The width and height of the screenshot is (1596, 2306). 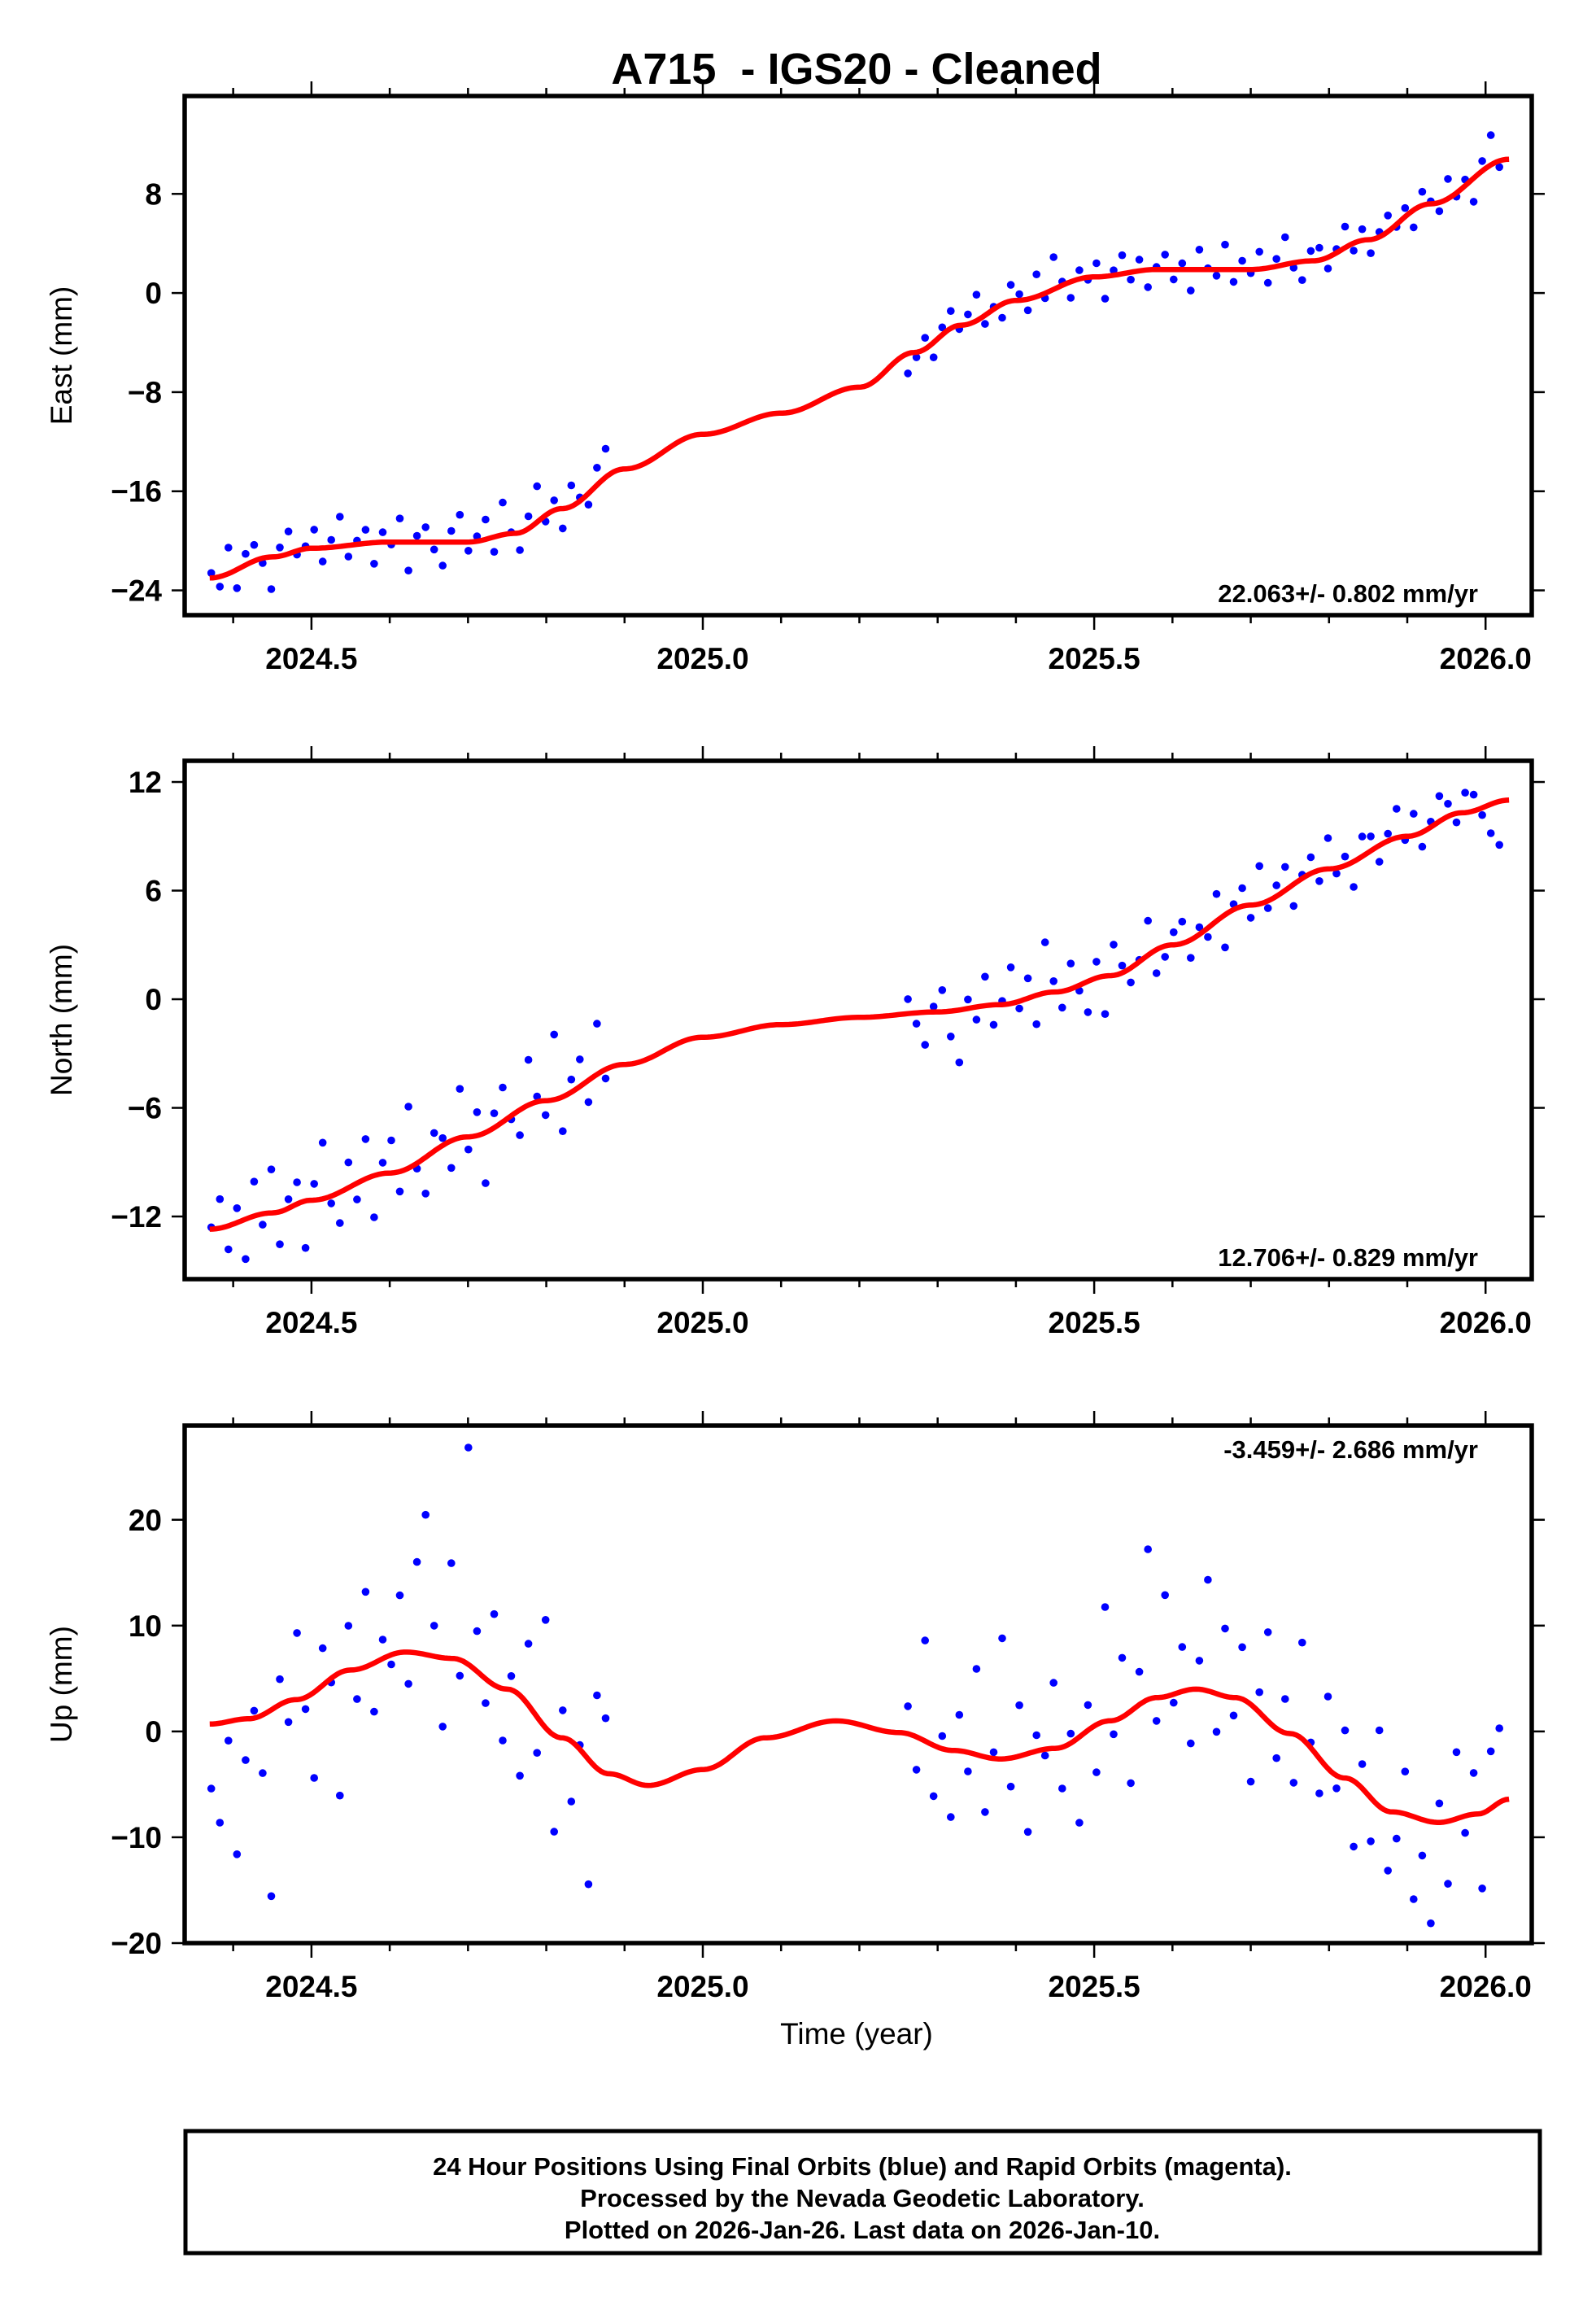 What do you see at coordinates (1350, 1449) in the screenshot?
I see `velocity-rate-label: -3.459+/- 2.686 mm/yr` at bounding box center [1350, 1449].